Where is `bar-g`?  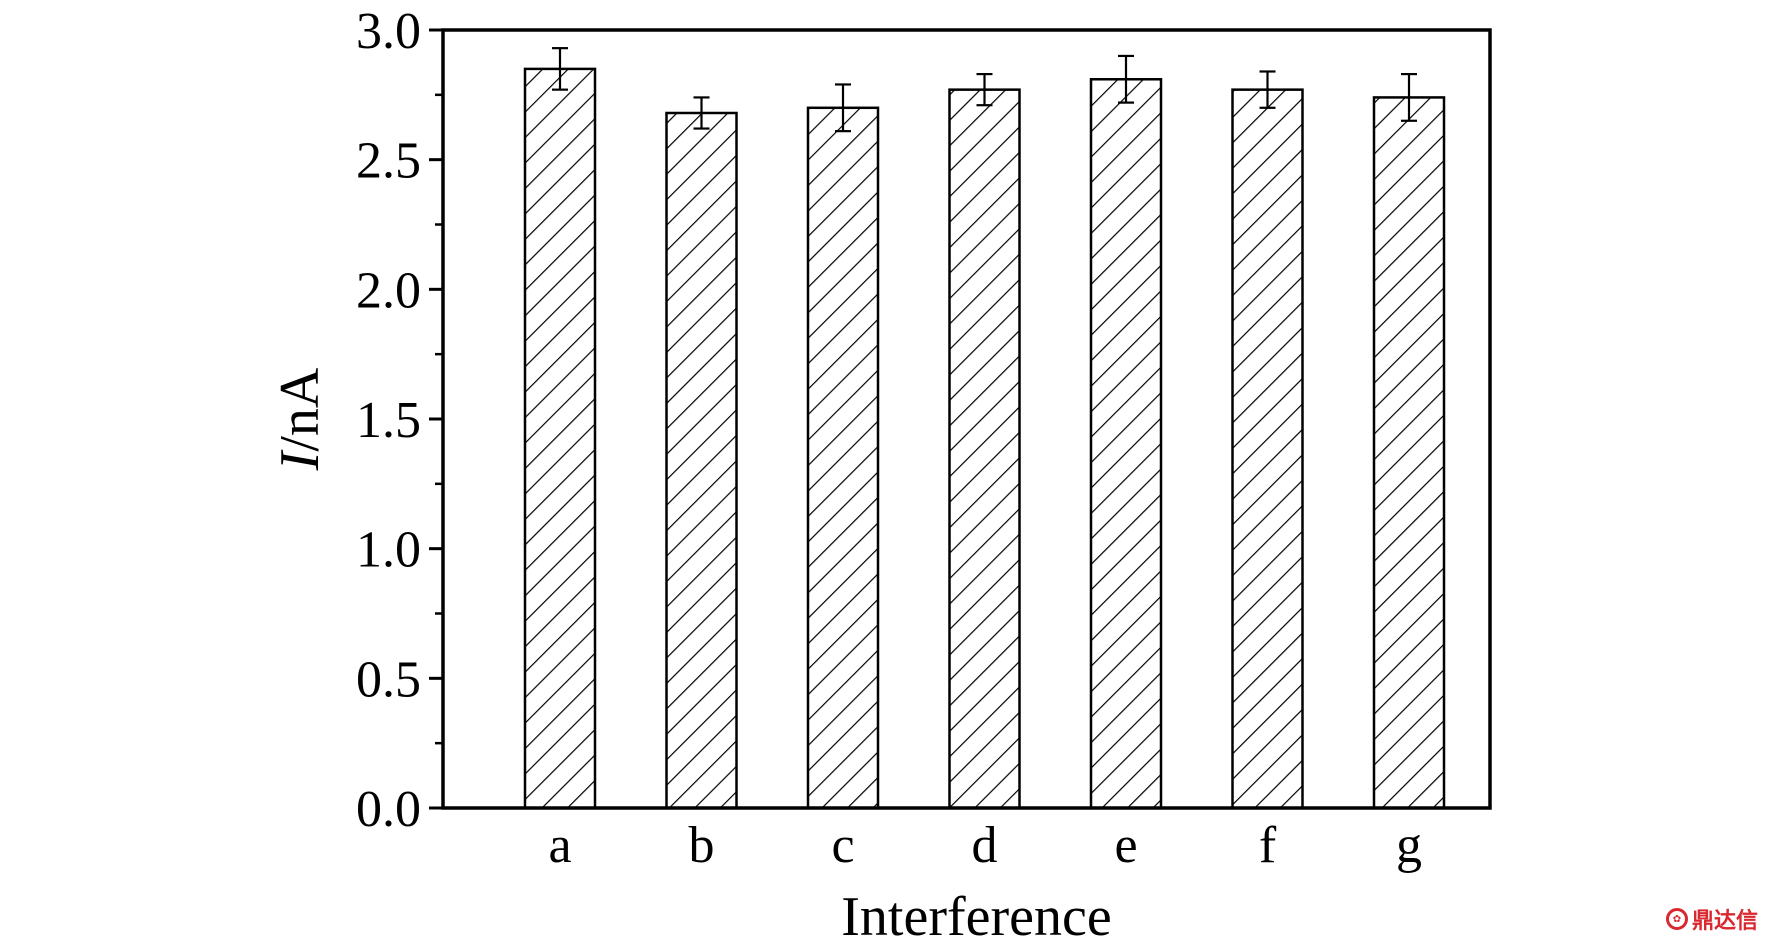
bar-g is located at coordinates (1409, 453).